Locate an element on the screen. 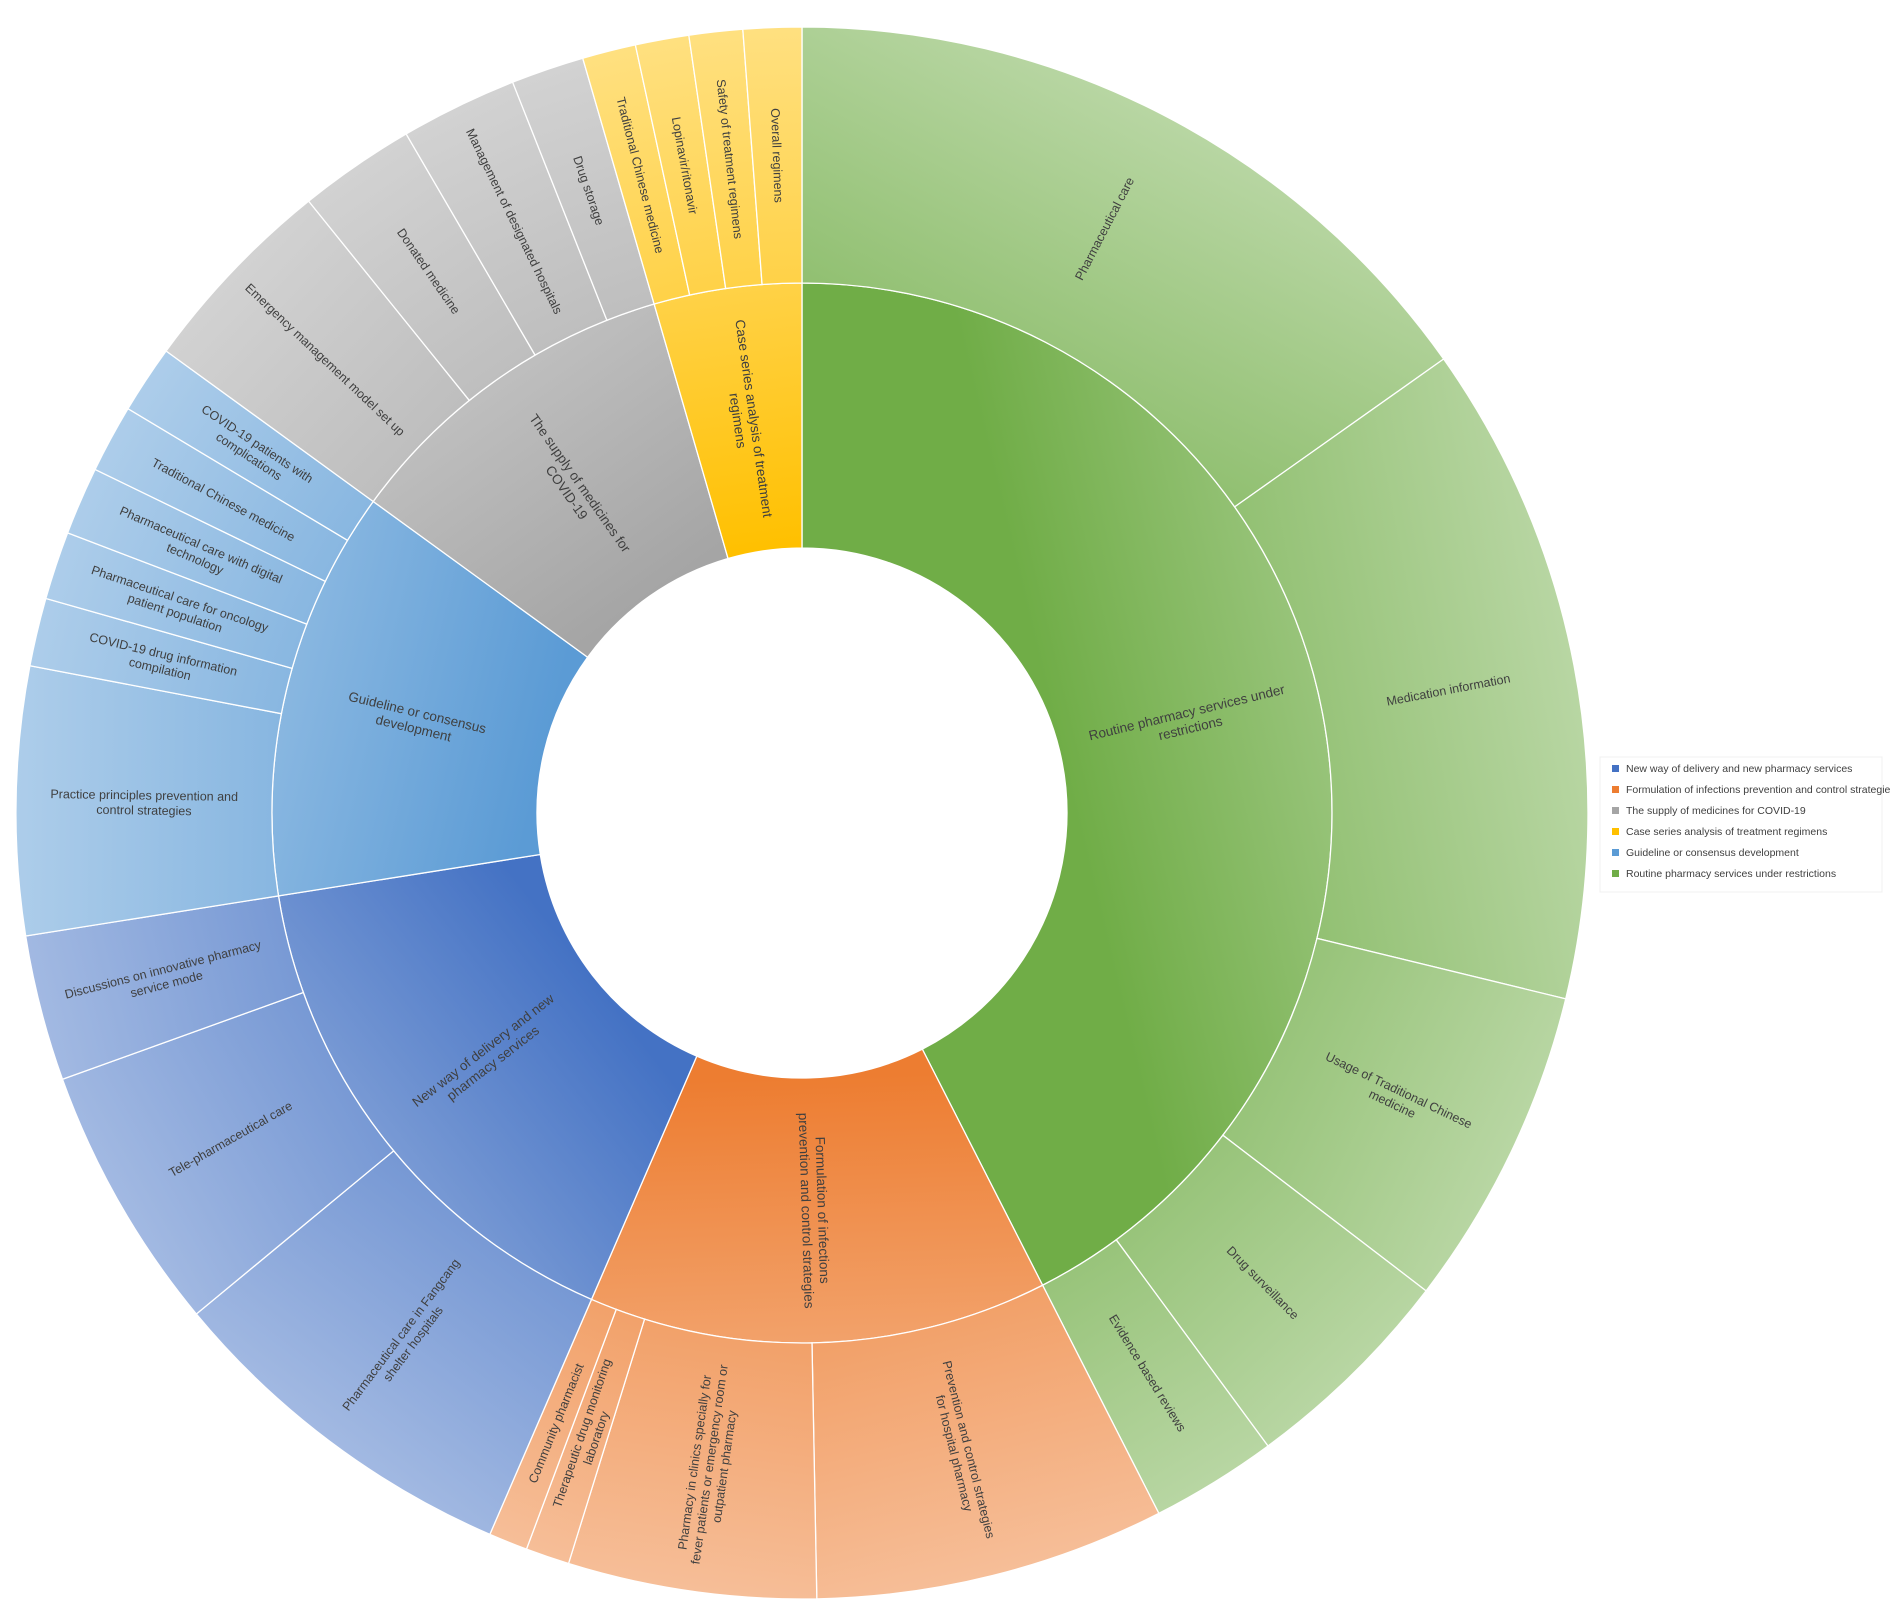  legend-box is located at coordinates (1741, 824).